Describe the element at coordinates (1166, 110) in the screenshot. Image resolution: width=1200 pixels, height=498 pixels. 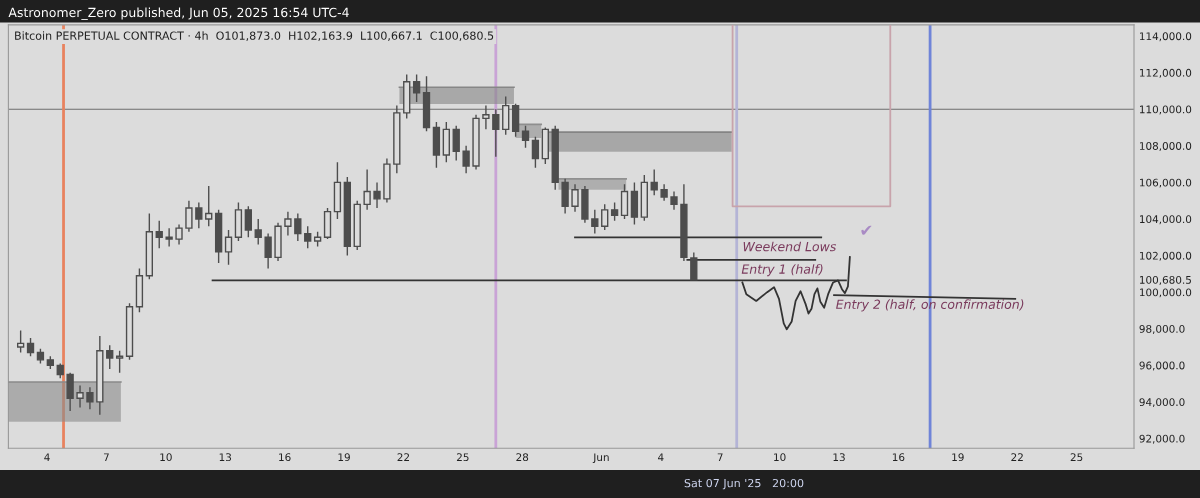
I see `y-tick-label: 110,000.0` at that location.